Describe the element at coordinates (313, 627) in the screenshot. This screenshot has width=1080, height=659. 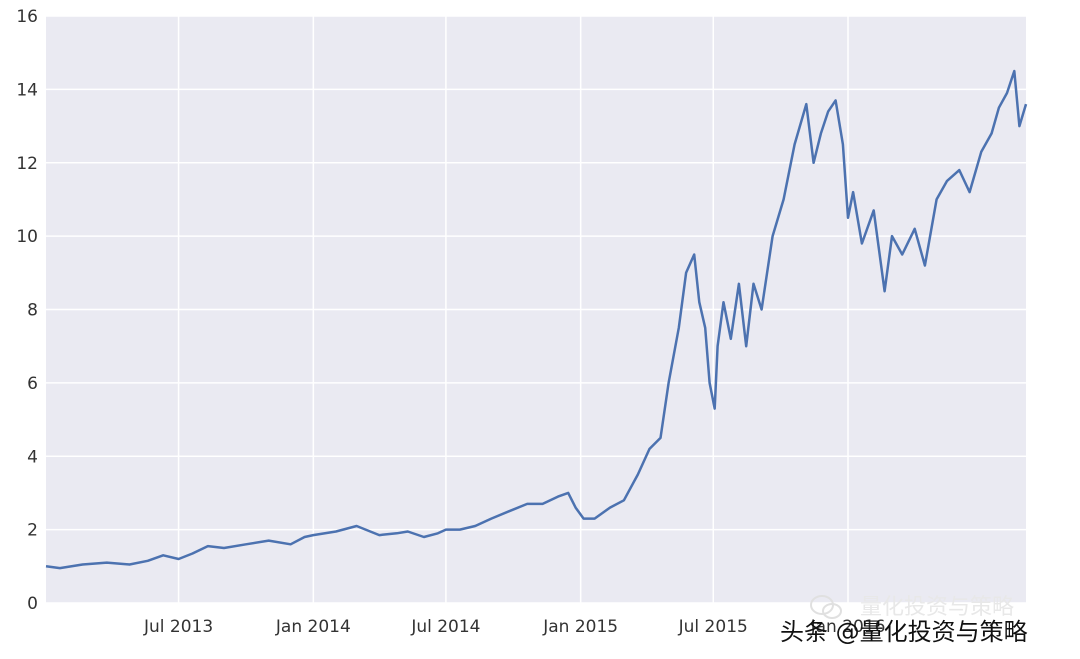
I see `x-tick-label: Jan 2014` at that location.